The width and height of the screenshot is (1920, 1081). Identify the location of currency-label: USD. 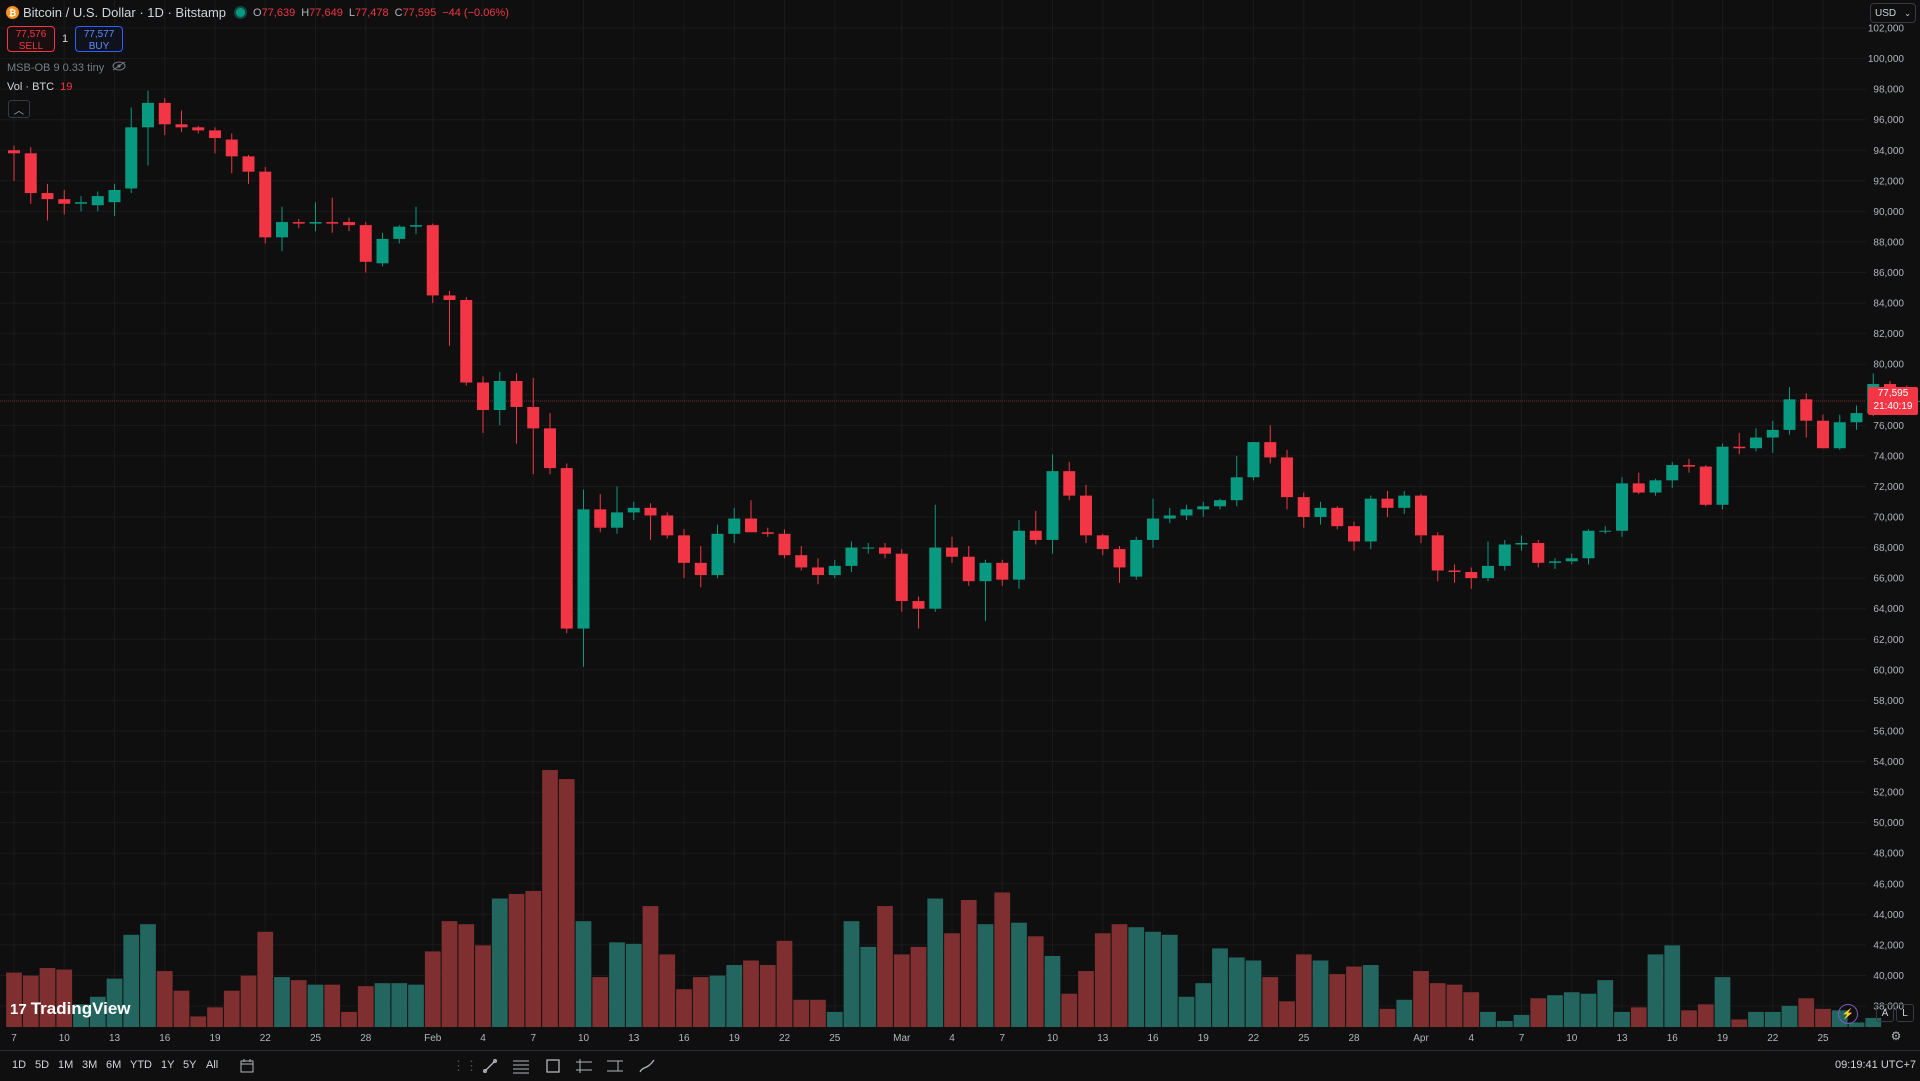
(1885, 13).